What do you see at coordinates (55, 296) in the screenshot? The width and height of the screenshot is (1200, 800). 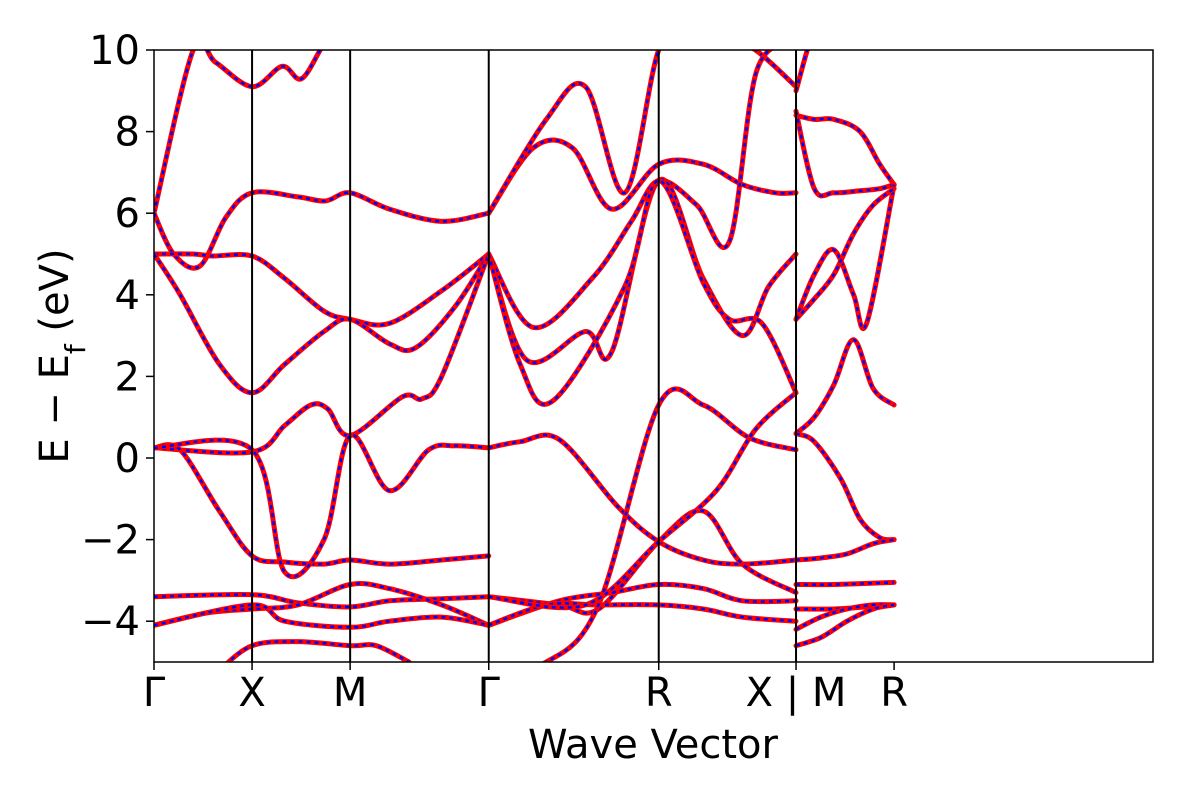 I see `y-axis-title-unit: (eV)` at bounding box center [55, 296].